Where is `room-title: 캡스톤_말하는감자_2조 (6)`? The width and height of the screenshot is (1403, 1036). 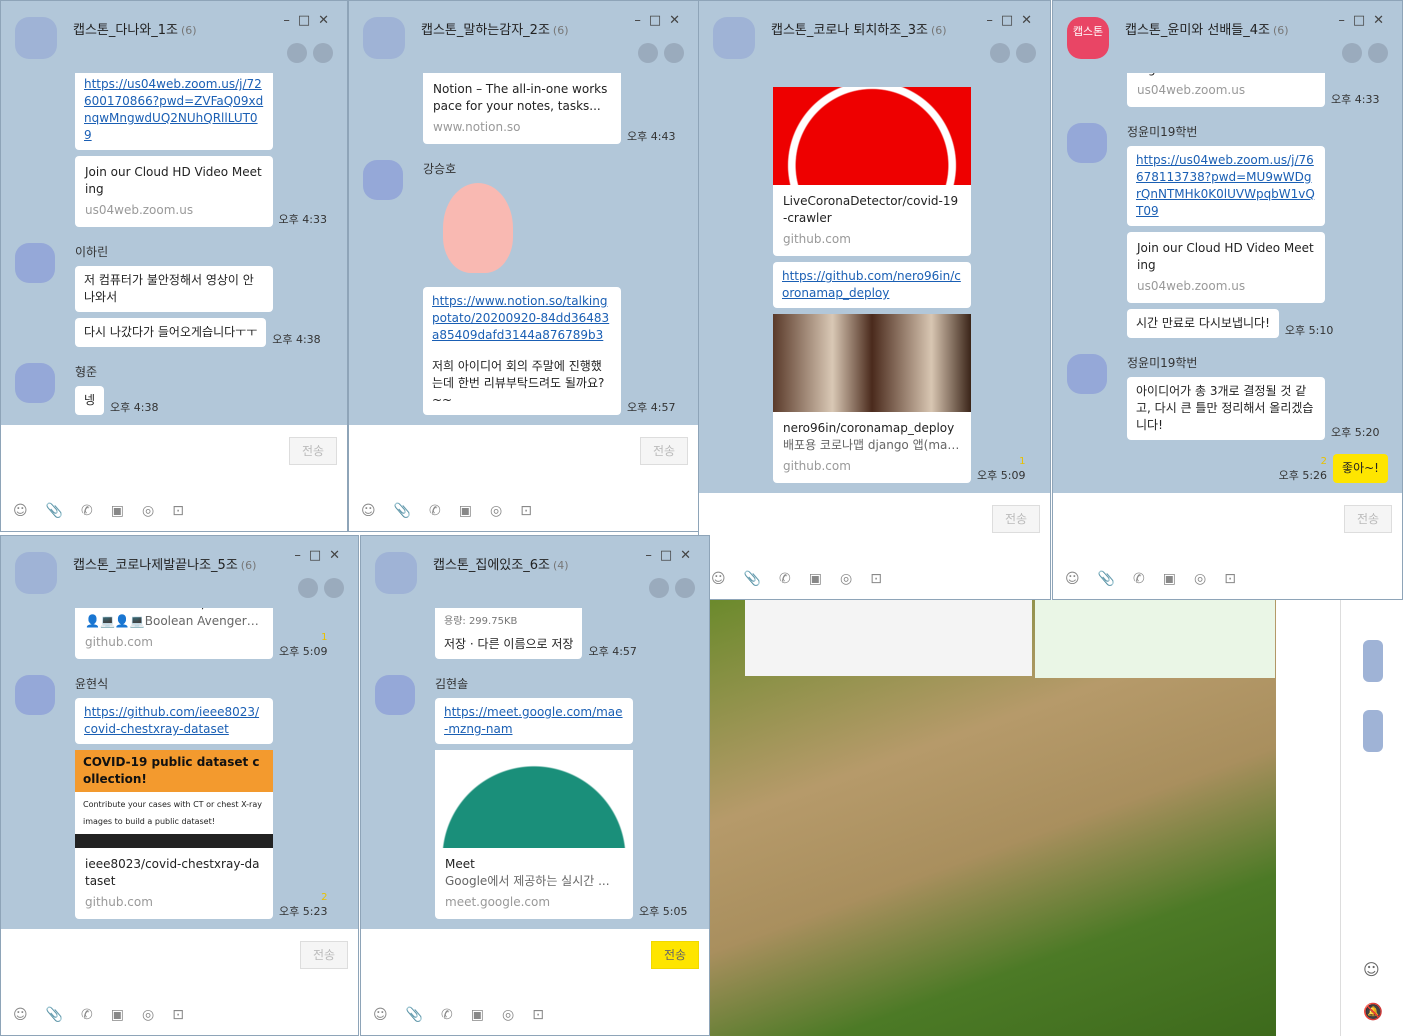 room-title: 캡스톤_말하는감자_2조 (6) is located at coordinates (495, 28).